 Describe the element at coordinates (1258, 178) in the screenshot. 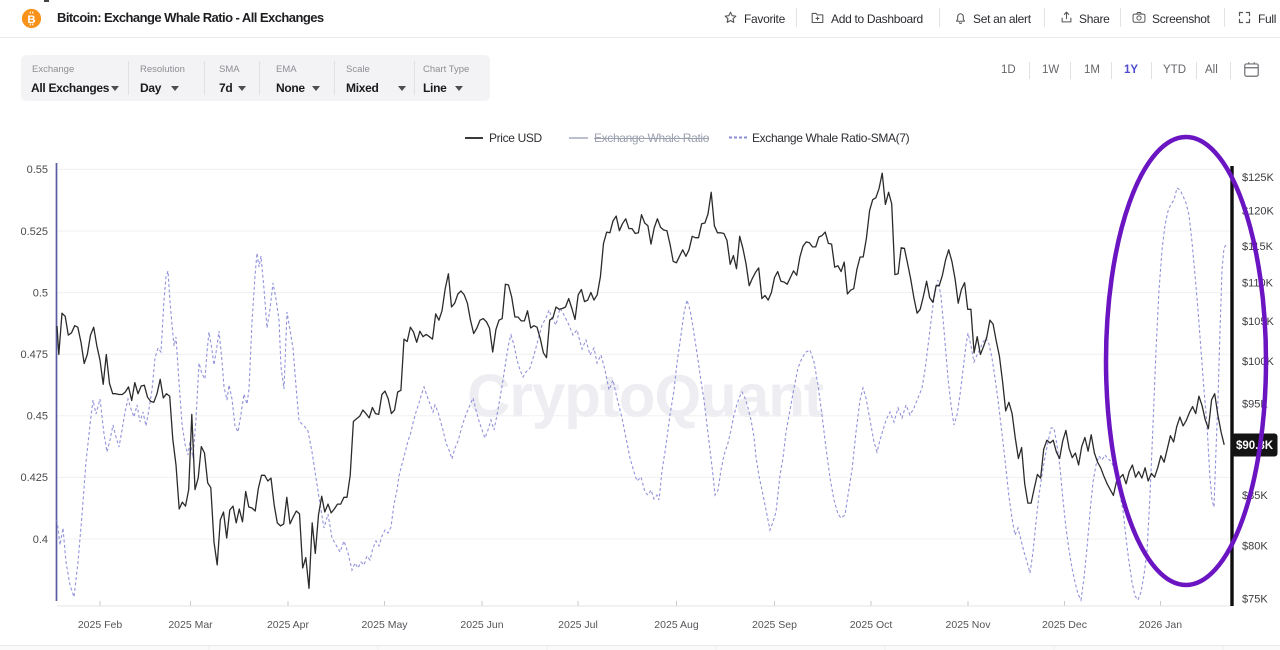

I see `svg-text: $125K` at that location.